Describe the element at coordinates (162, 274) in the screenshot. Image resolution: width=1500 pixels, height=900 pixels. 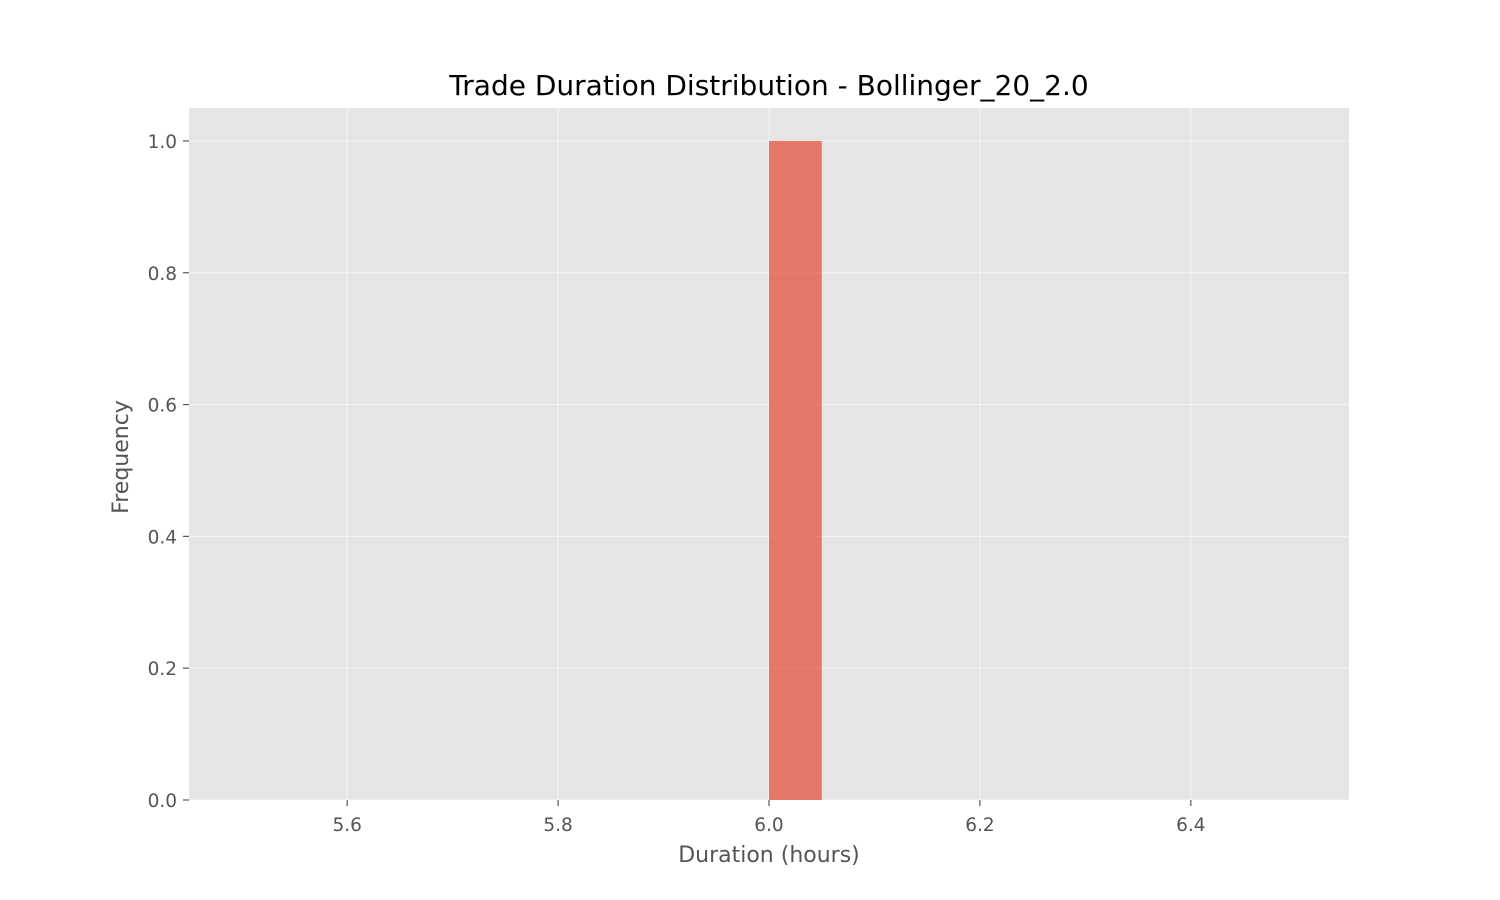
I see `y-tick-label: 0.8` at that location.